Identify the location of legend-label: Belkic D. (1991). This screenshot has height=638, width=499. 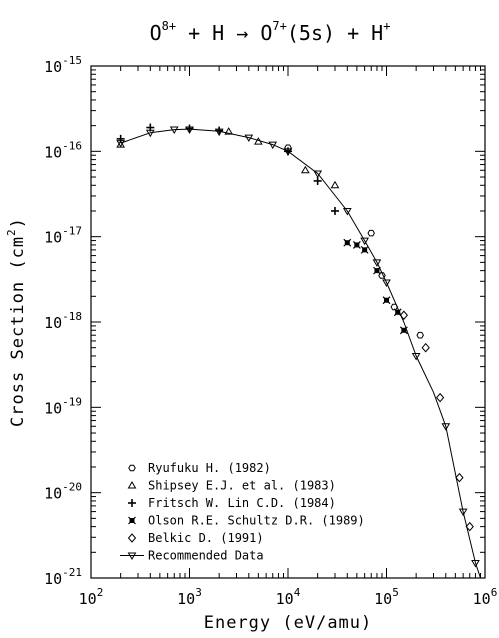
(206, 538).